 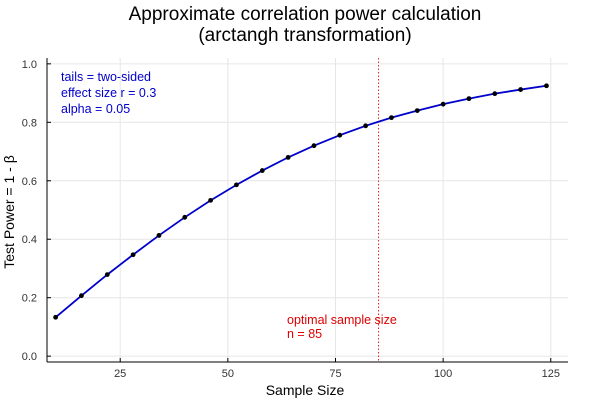 What do you see at coordinates (551, 374) in the screenshot?
I see `x-tick-label: 125` at bounding box center [551, 374].